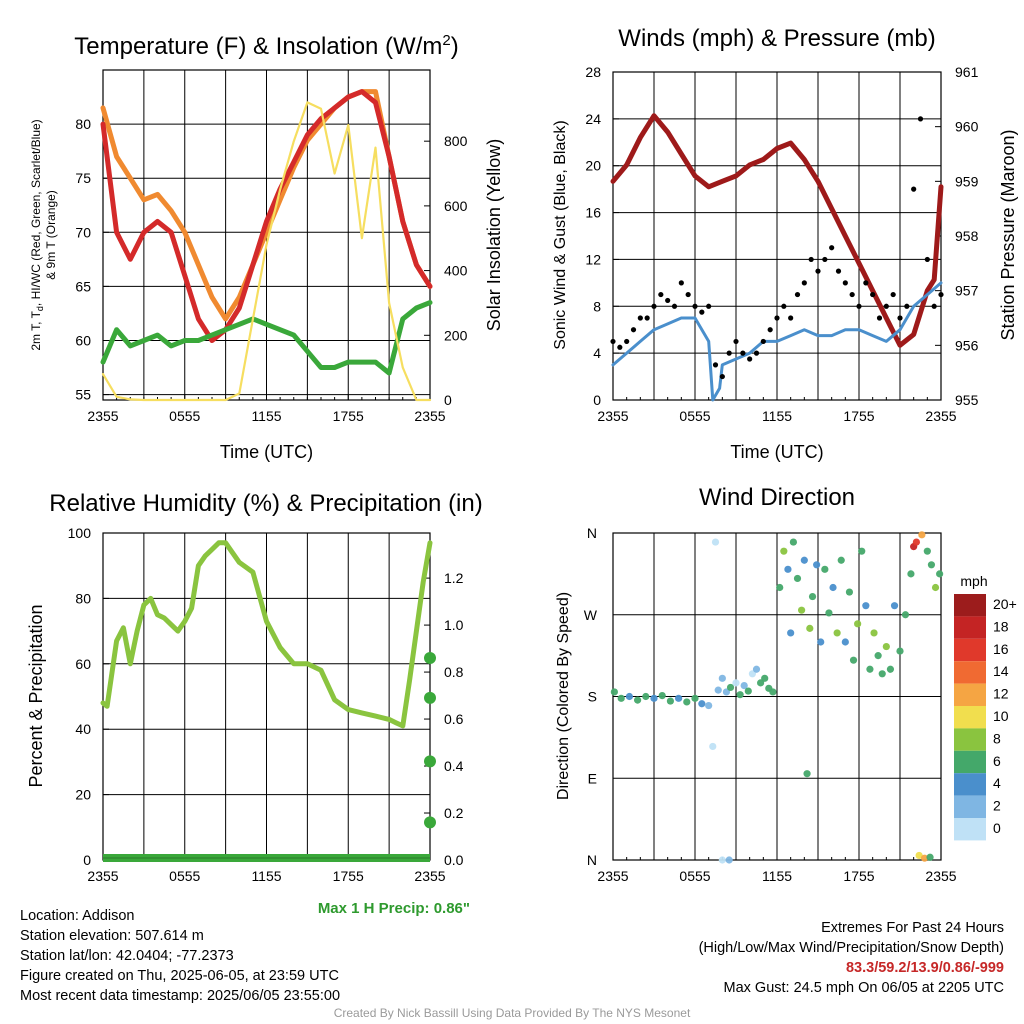 The image size is (1024, 1024). What do you see at coordinates (448, 400) in the screenshot?
I see `temp-y2tick-label: 0` at bounding box center [448, 400].